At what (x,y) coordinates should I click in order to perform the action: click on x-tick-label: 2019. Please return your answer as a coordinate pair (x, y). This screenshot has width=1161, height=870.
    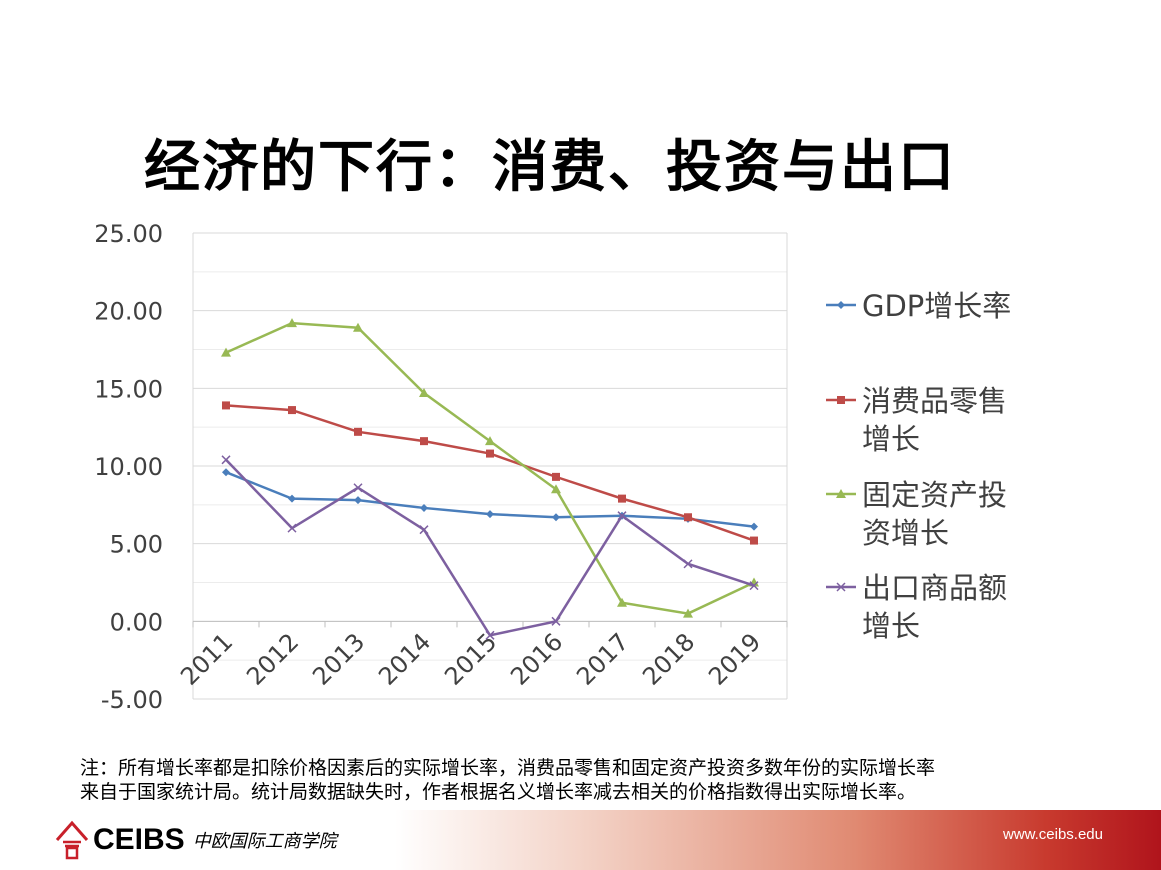
    Looking at the image, I should click on (734, 659).